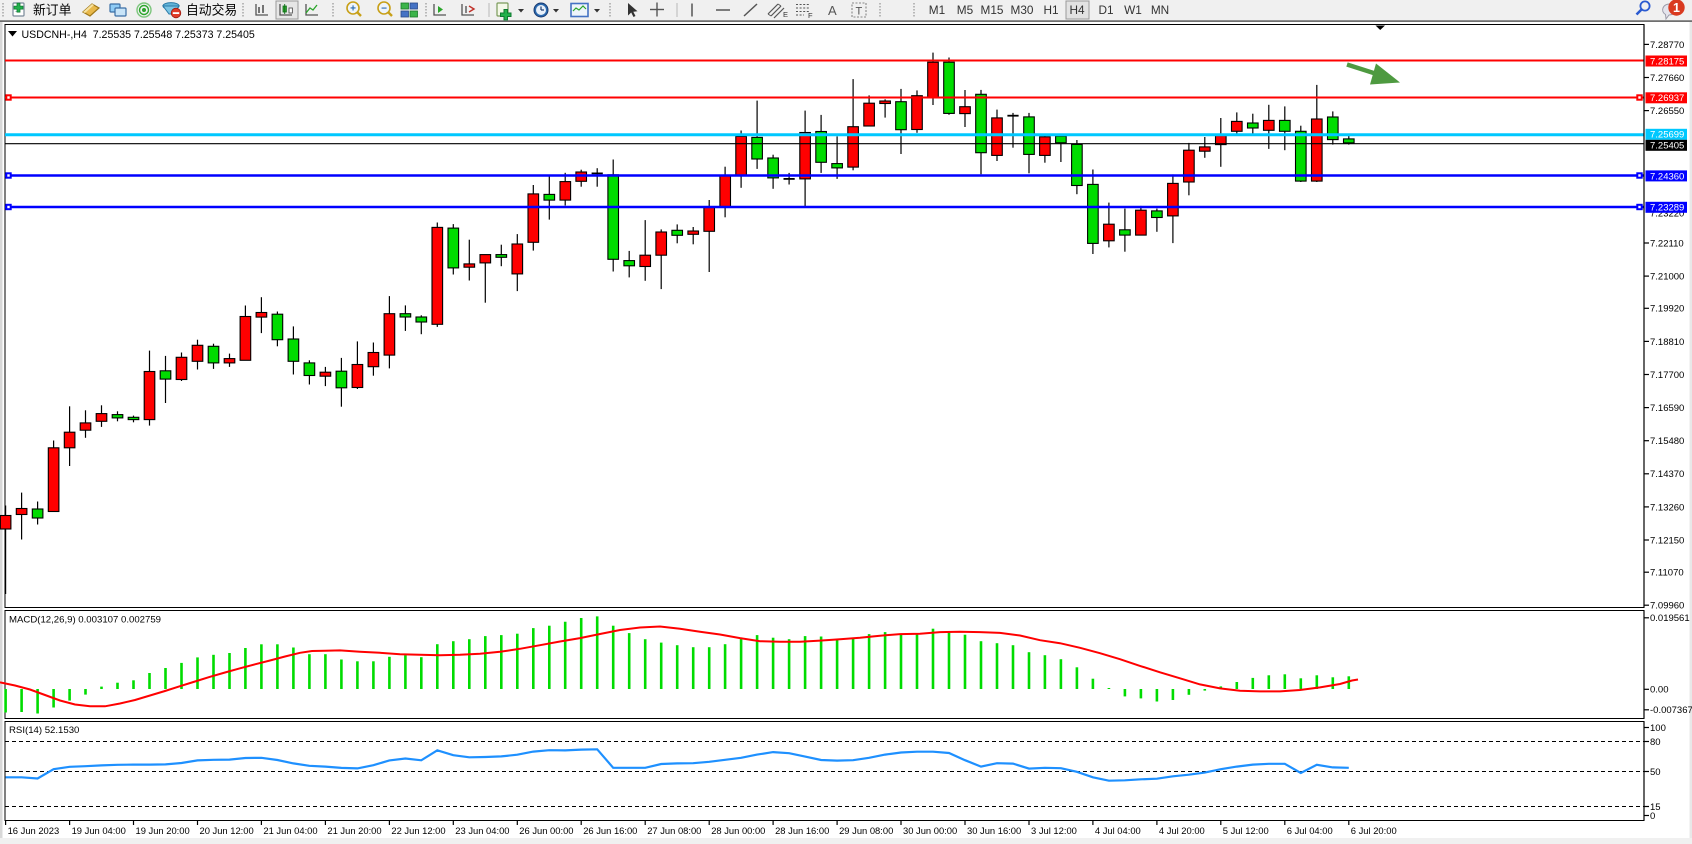 The height and width of the screenshot is (844, 1692). What do you see at coordinates (832, 10) in the screenshot?
I see `svg-text: A` at bounding box center [832, 10].